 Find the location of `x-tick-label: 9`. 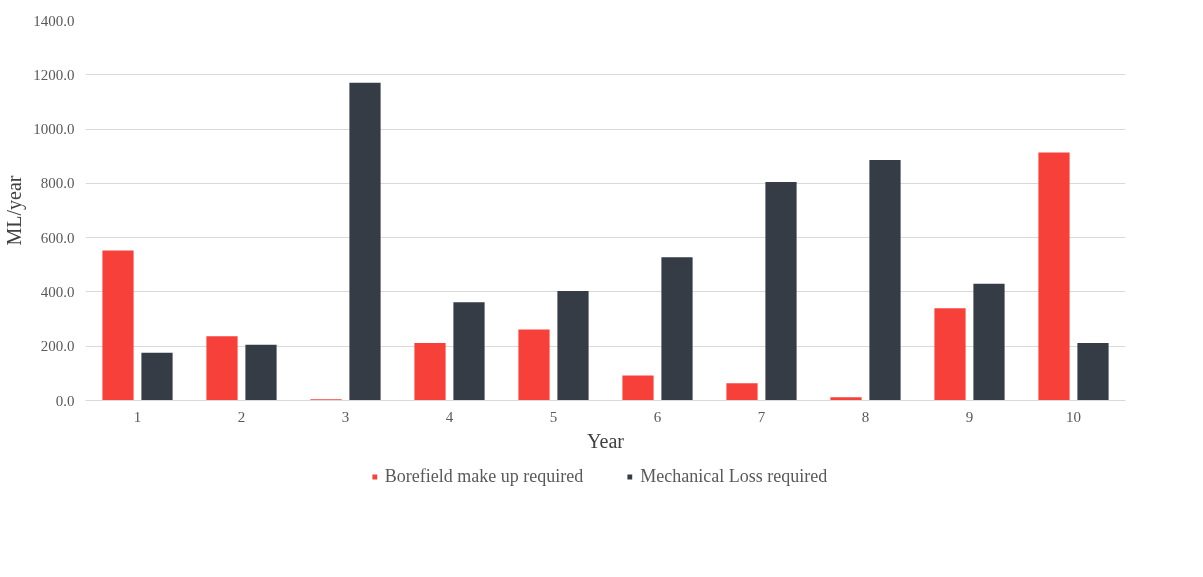

x-tick-label: 9 is located at coordinates (969, 416).